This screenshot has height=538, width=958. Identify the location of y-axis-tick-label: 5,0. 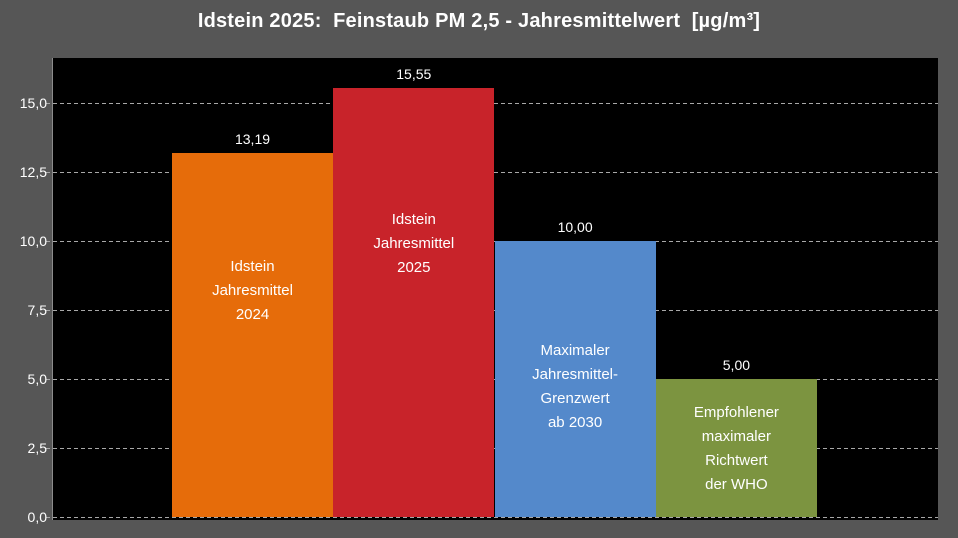
(37, 379).